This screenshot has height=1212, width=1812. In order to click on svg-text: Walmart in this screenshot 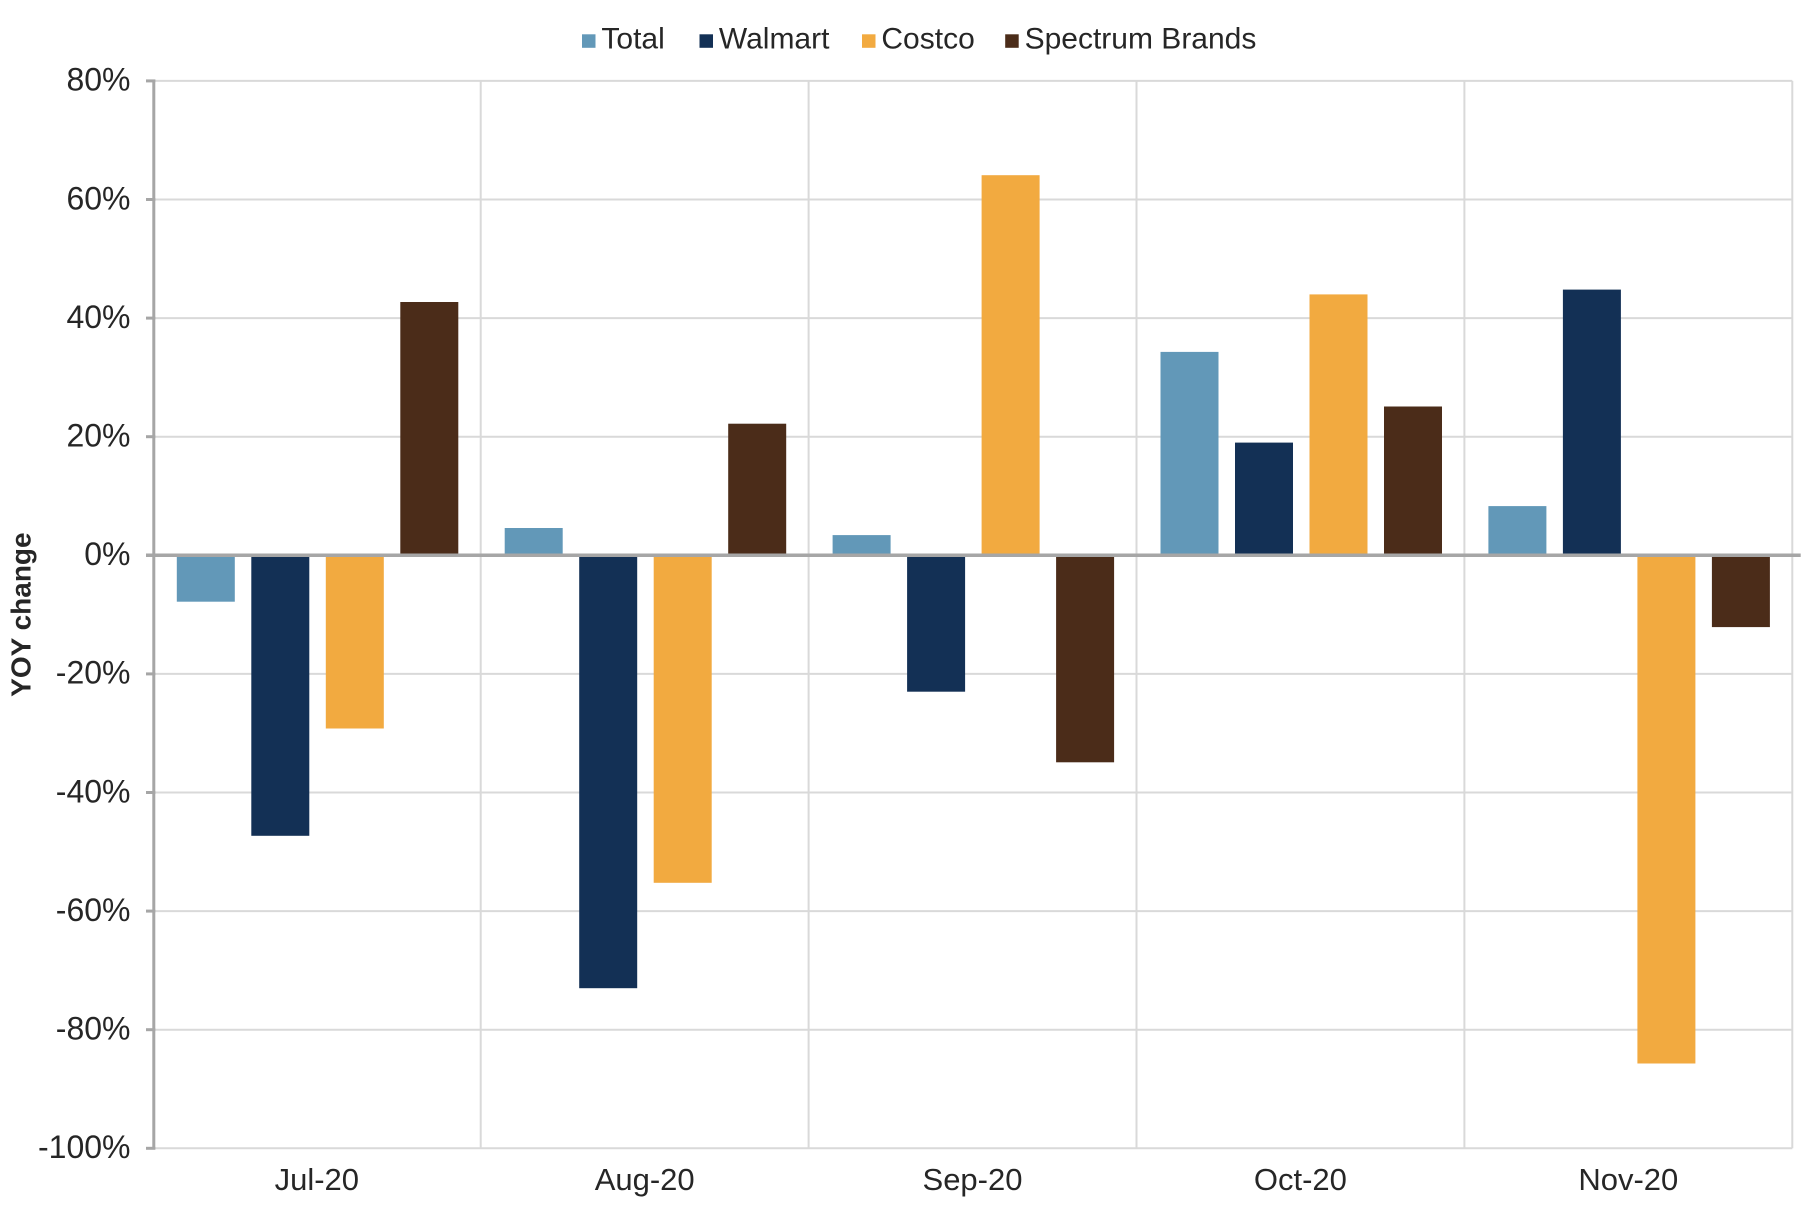, I will do `click(774, 39)`.